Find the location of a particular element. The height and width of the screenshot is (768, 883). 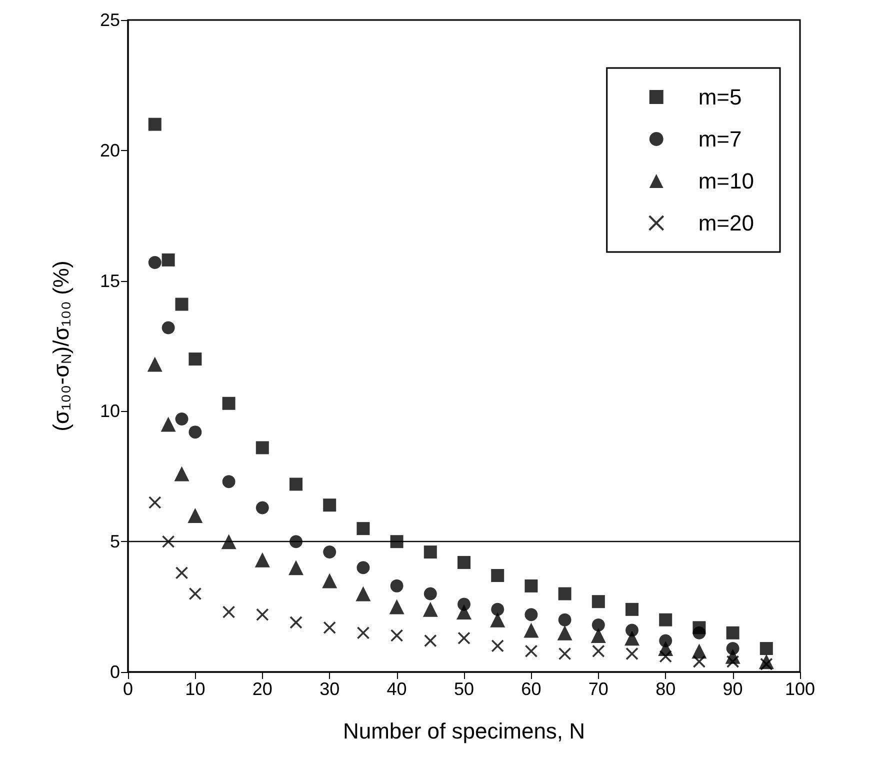

x-tick-label: 80 is located at coordinates (666, 689).